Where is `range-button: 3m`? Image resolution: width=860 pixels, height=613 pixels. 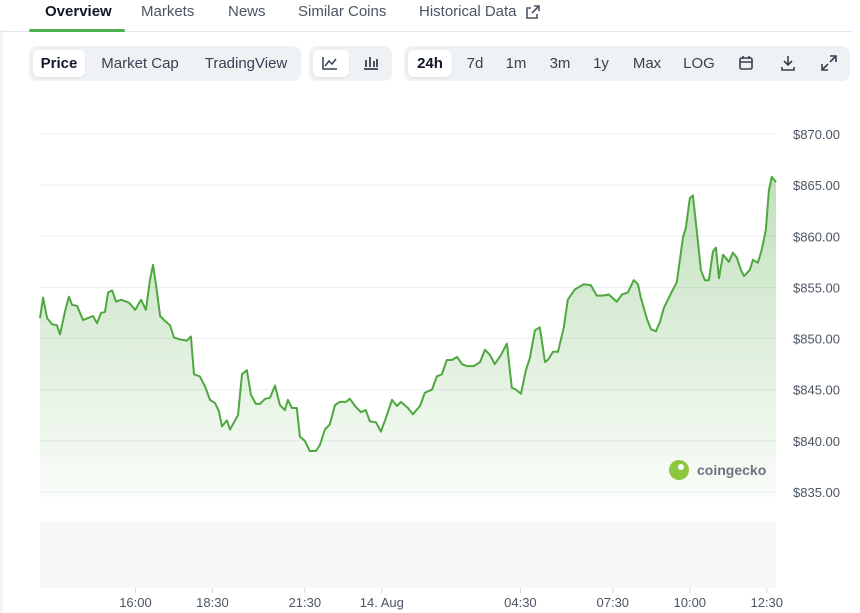 range-button: 3m is located at coordinates (560, 63).